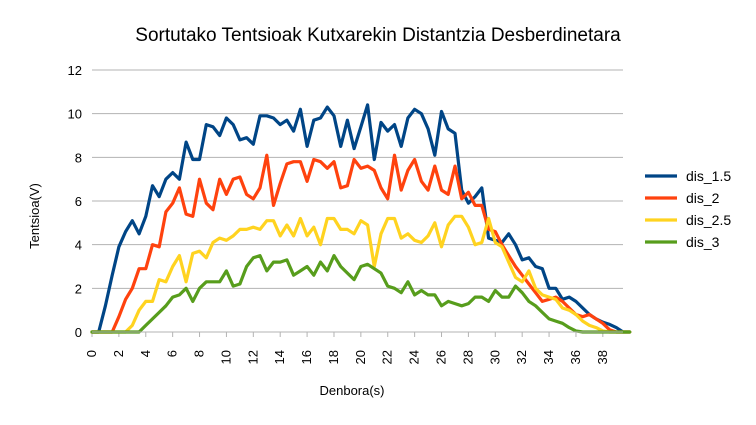 The width and height of the screenshot is (756, 425). I want to click on x-tick-label: 36, so click(575, 357).